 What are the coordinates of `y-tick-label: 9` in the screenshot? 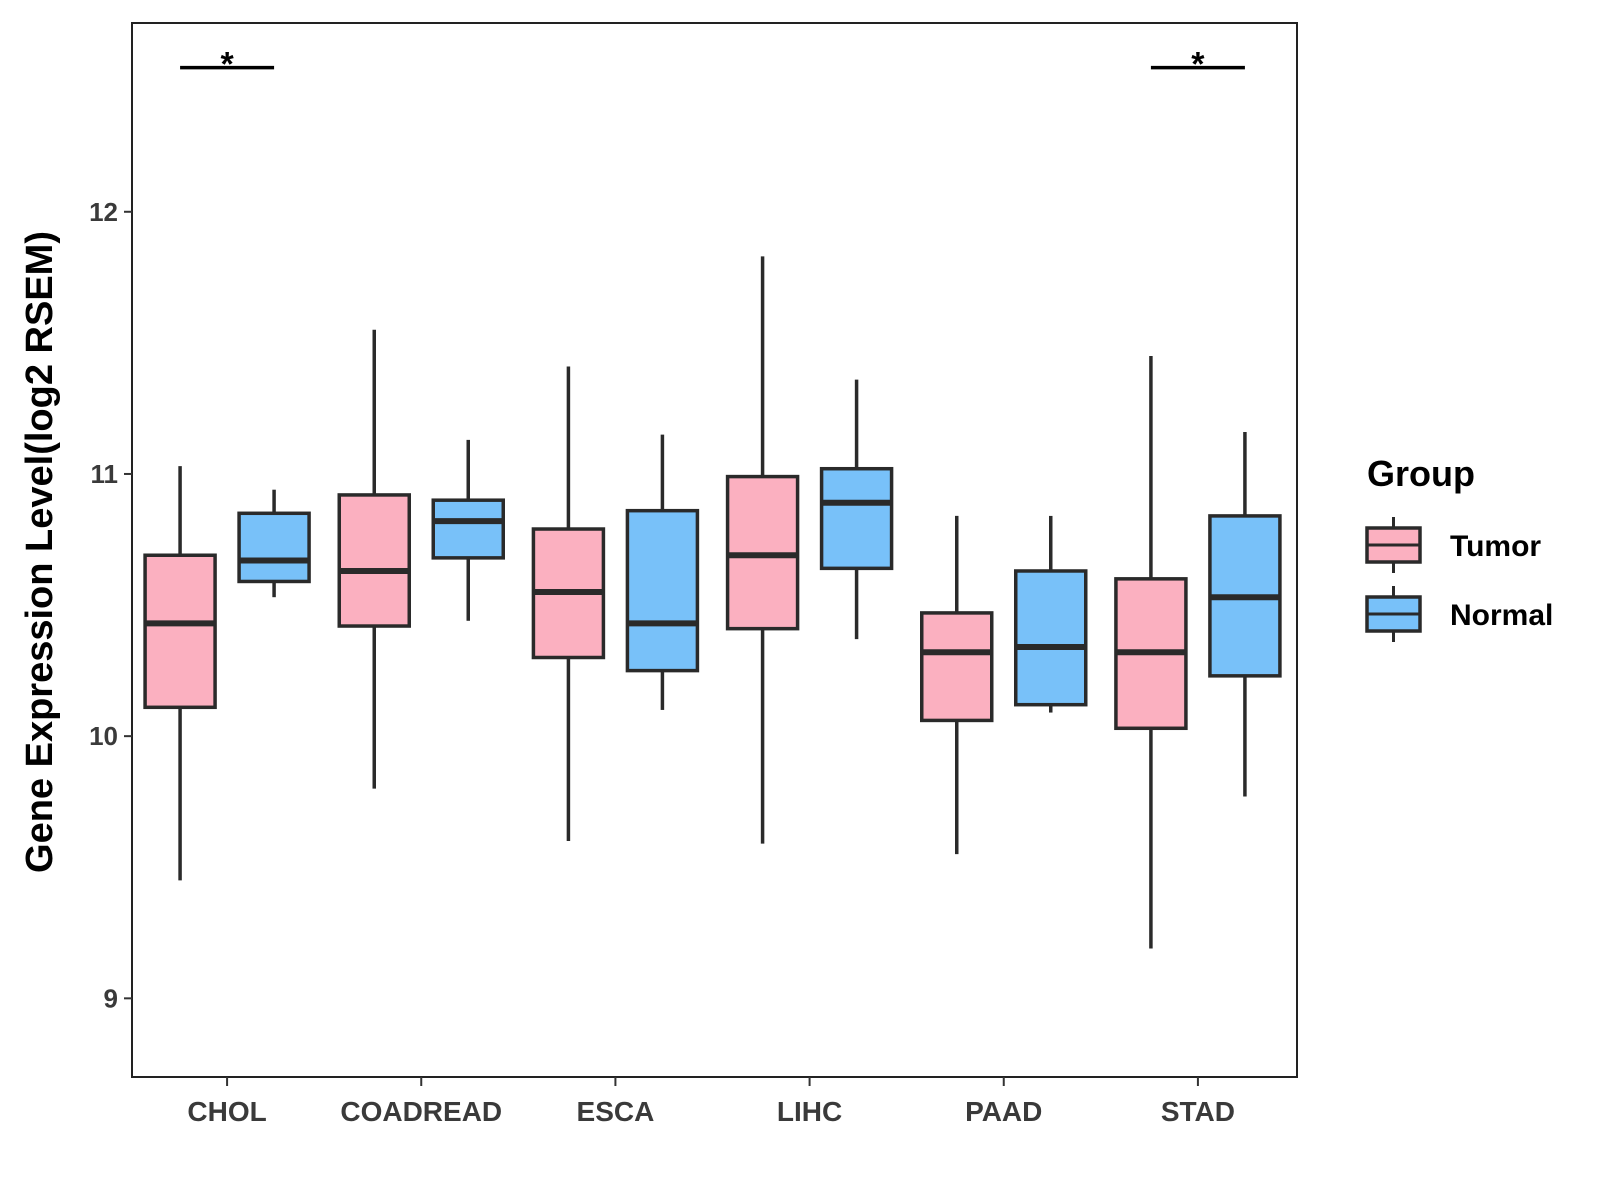 It's located at (111, 998).